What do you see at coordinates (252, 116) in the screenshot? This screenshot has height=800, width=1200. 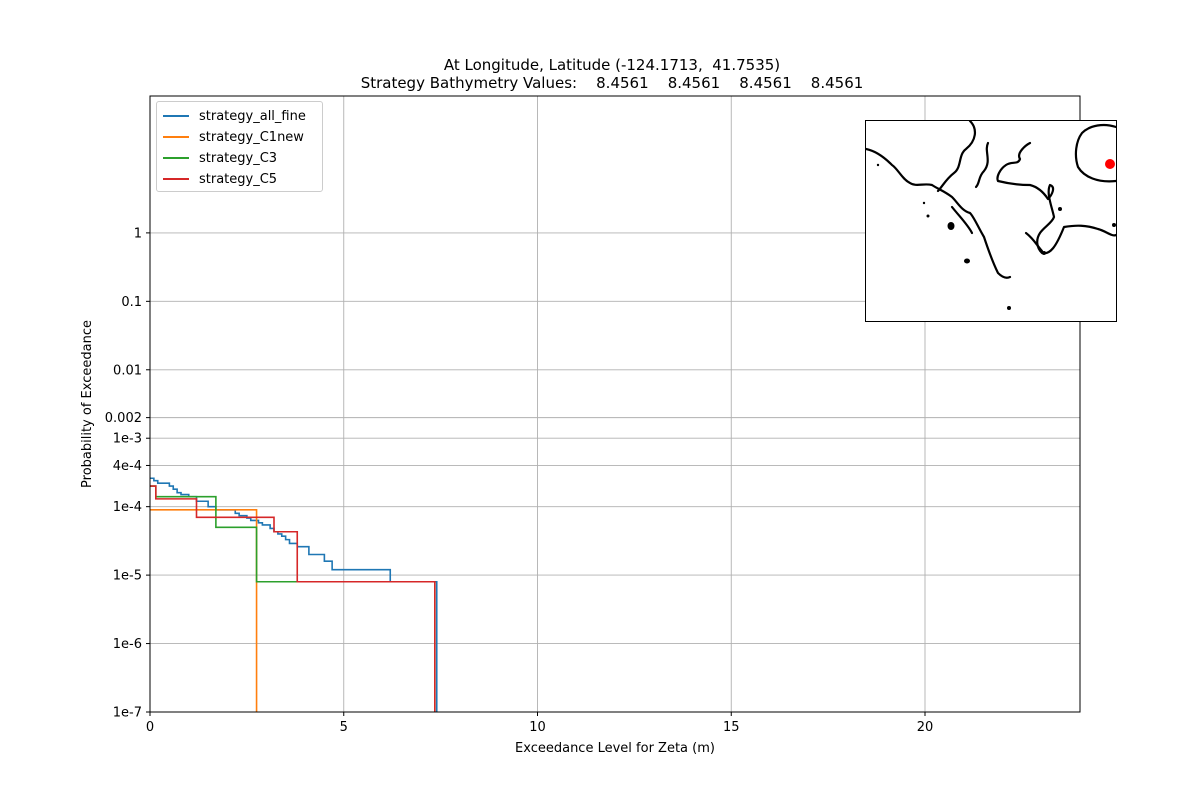 I see `legend-label: strategy_all_fine` at bounding box center [252, 116].